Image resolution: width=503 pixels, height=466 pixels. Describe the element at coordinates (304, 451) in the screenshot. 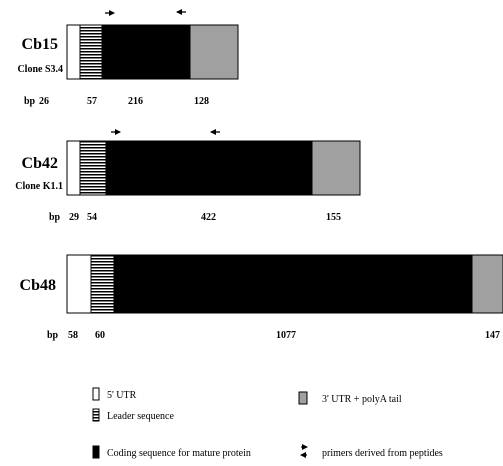

I see `legend-primer-icon` at that location.